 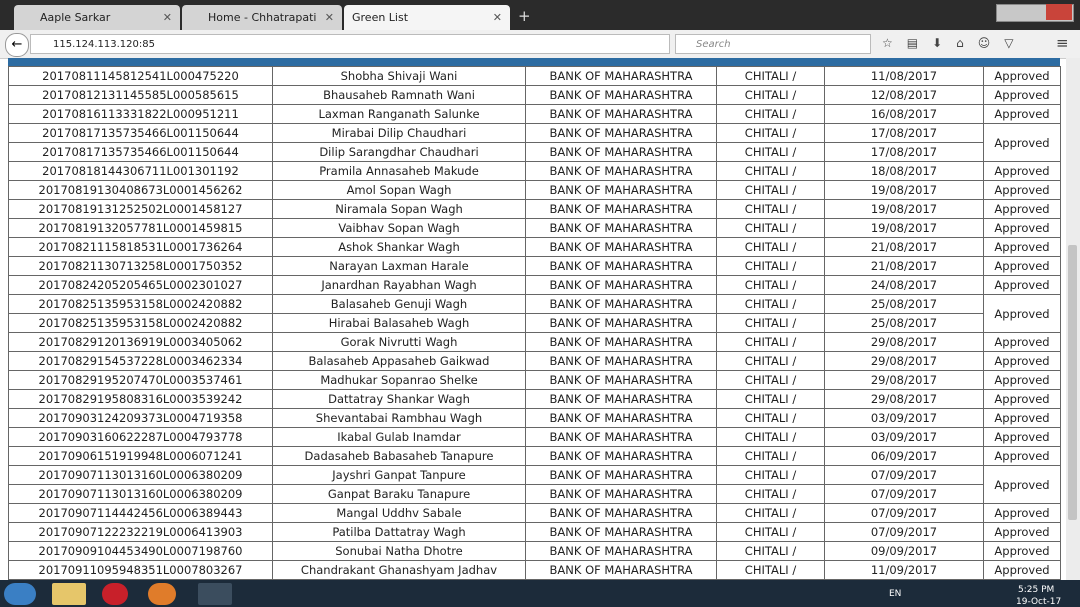 What do you see at coordinates (140, 532) in the screenshot?
I see `cell-id: 20170907122232219L0006413903` at bounding box center [140, 532].